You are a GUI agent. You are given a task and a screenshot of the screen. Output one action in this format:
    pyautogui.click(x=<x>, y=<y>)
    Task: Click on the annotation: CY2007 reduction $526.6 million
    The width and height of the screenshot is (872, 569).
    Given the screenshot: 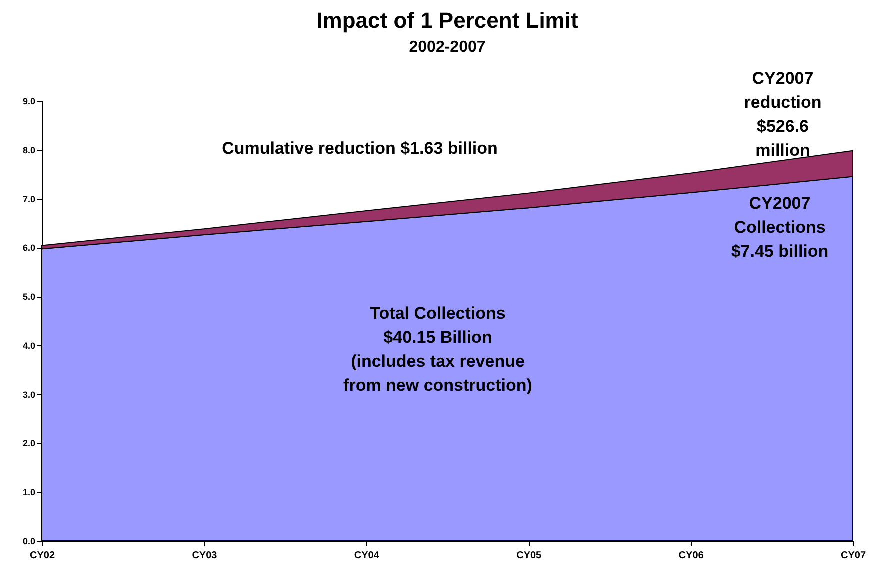 What is the action you would take?
    pyautogui.click(x=783, y=114)
    